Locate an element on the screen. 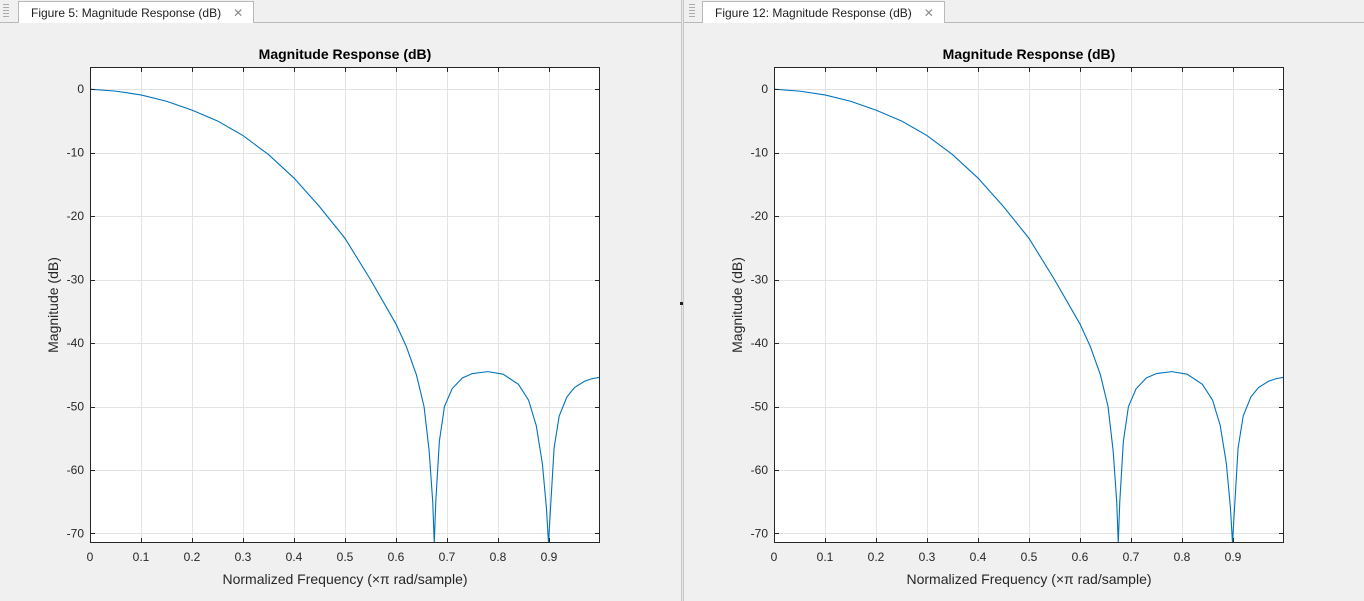 This screenshot has width=1364, height=601. pane-splitter is located at coordinates (682, 300).